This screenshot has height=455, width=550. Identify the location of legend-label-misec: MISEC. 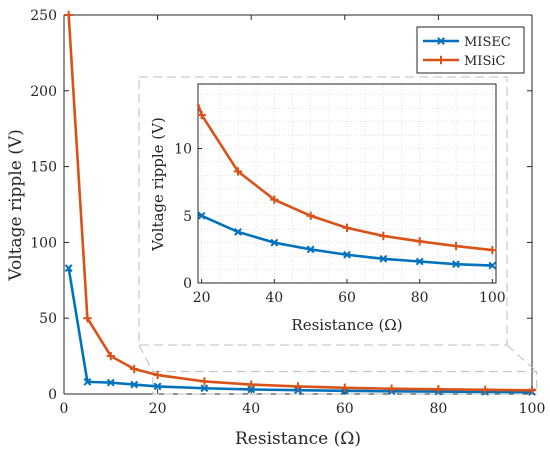
(487, 42).